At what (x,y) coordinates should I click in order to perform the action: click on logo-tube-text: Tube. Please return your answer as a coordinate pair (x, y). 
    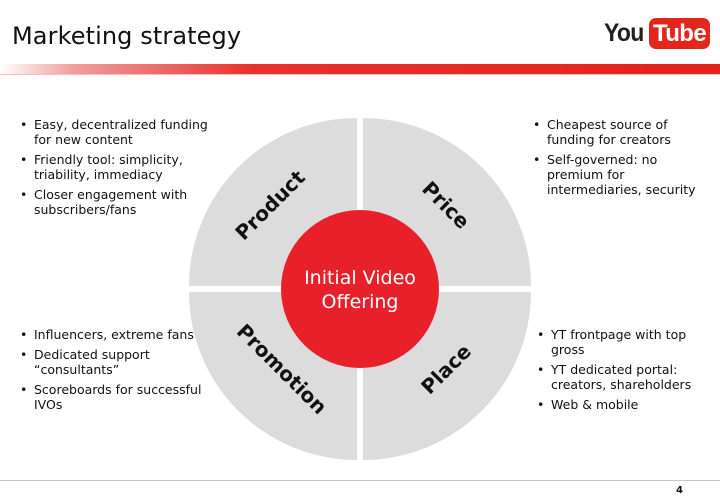
    Looking at the image, I should click on (679, 33).